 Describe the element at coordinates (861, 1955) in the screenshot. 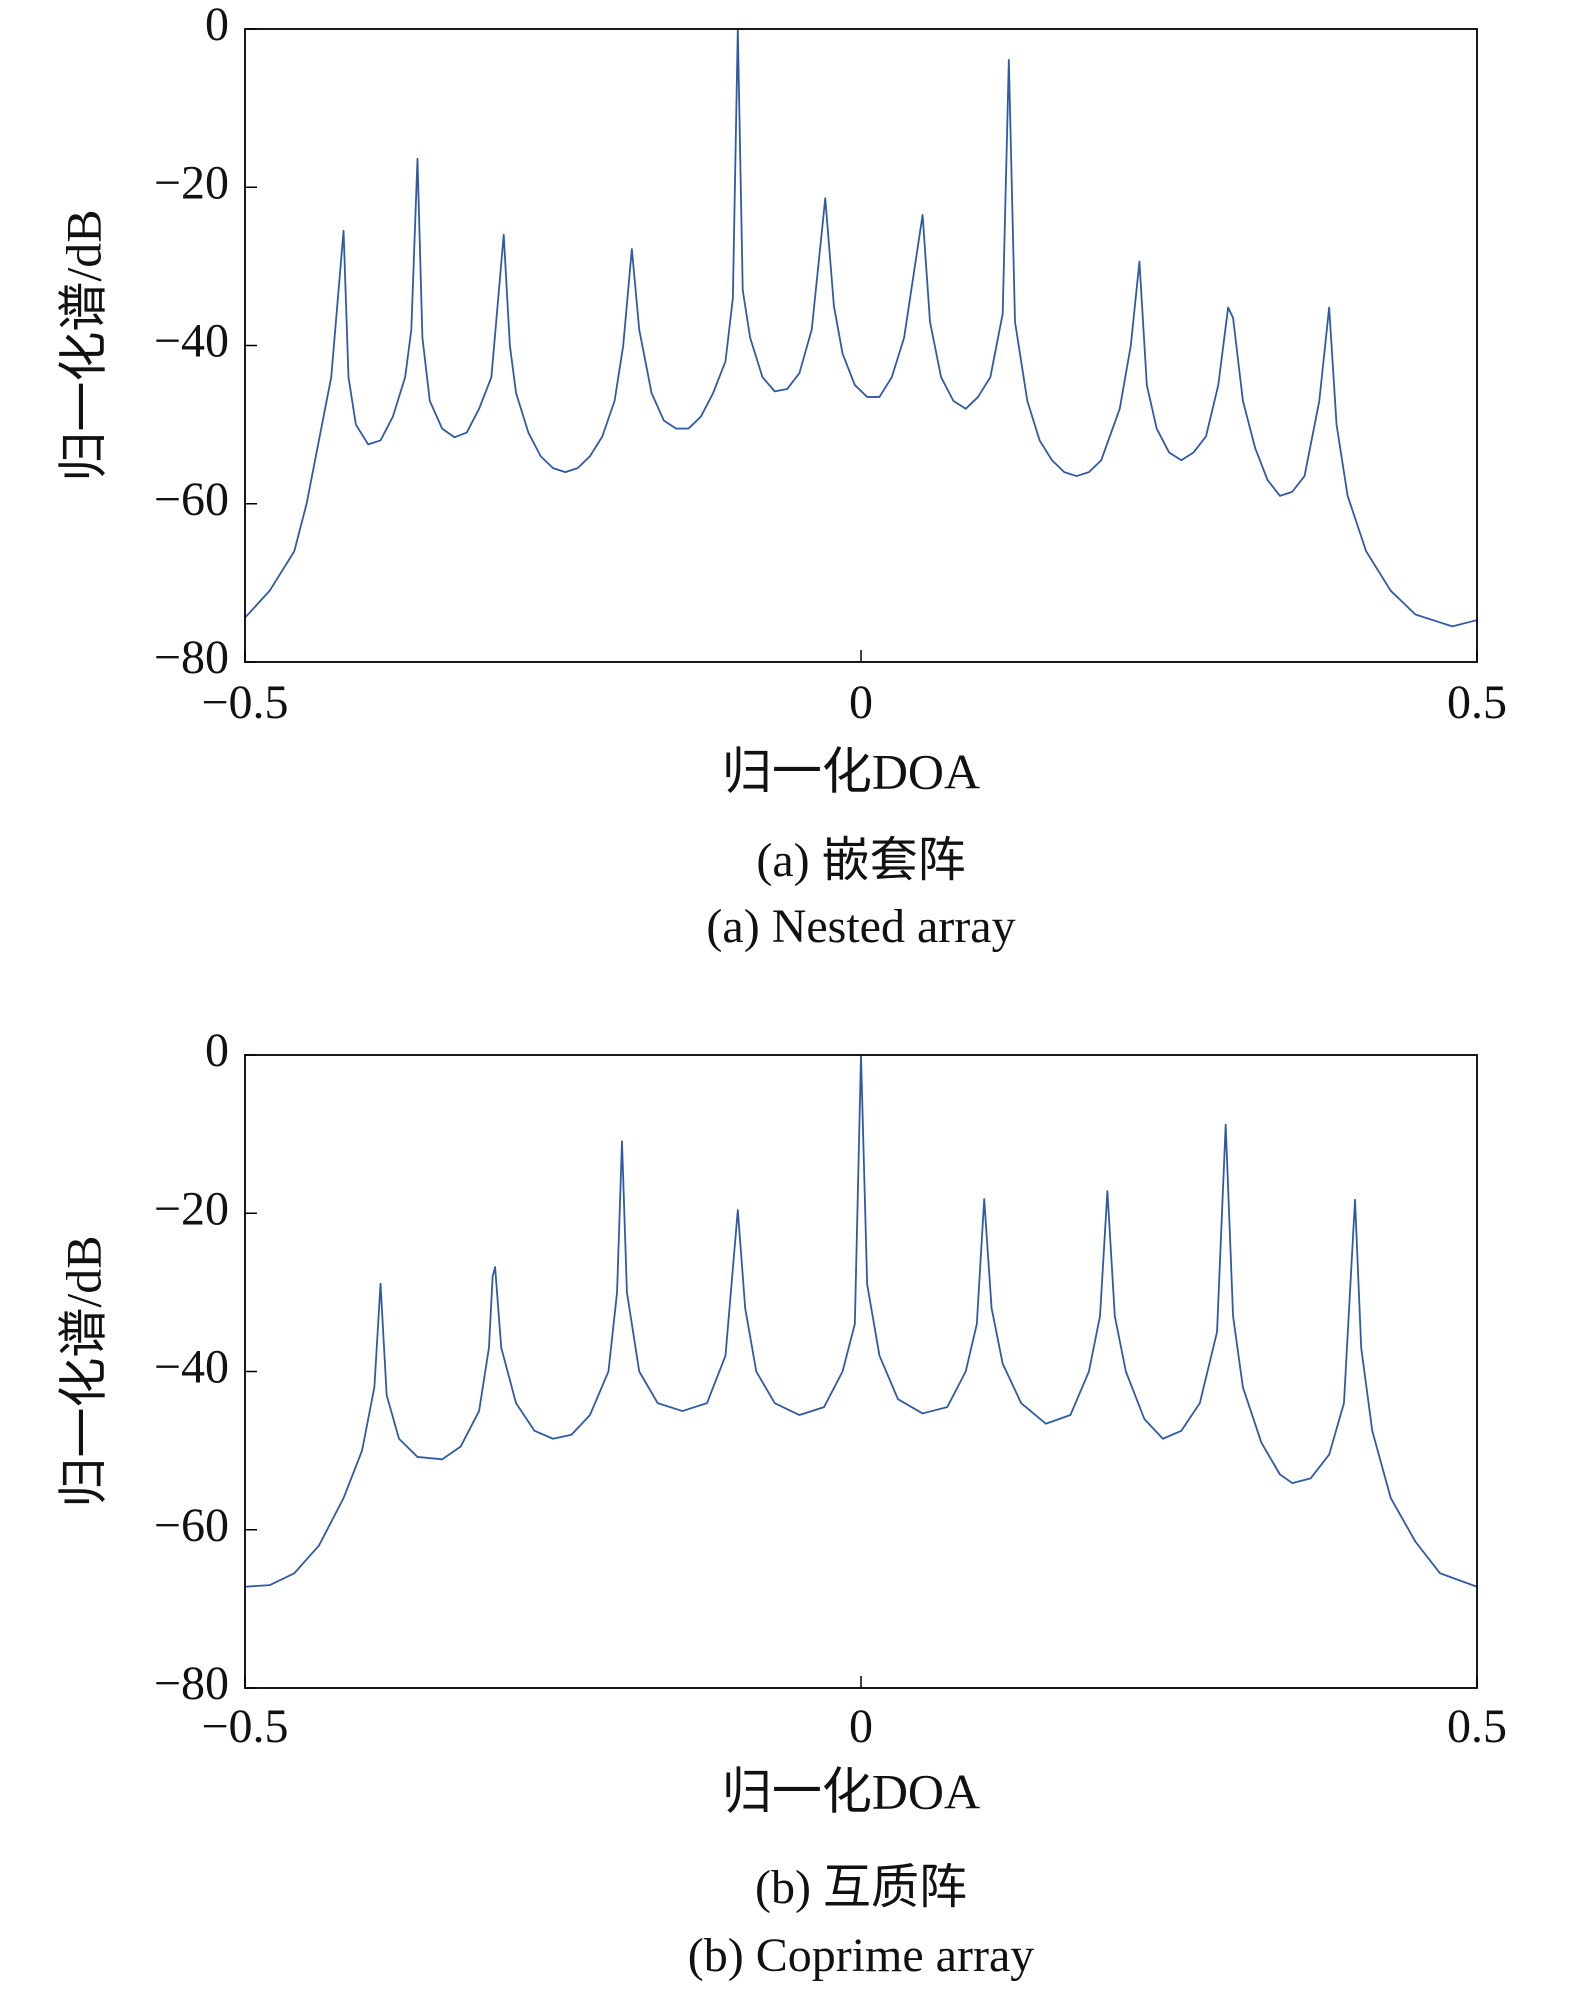

I see `caption: (b) Coprime array` at that location.